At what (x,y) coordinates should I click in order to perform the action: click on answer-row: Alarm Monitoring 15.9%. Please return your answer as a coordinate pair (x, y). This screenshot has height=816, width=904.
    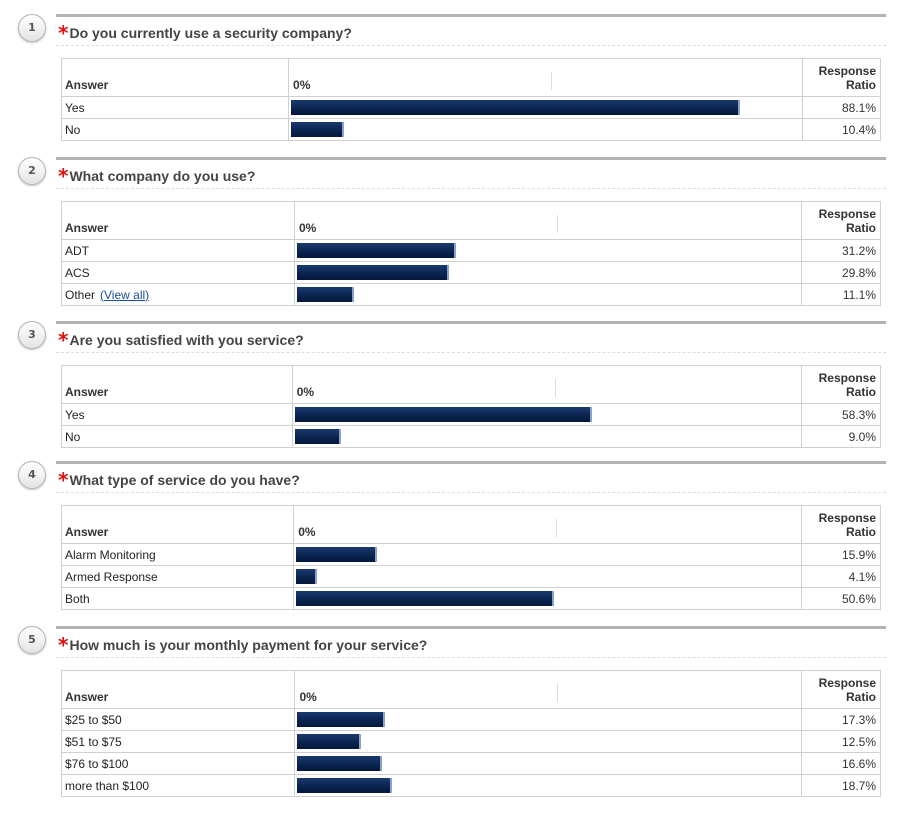
    Looking at the image, I should click on (470, 554).